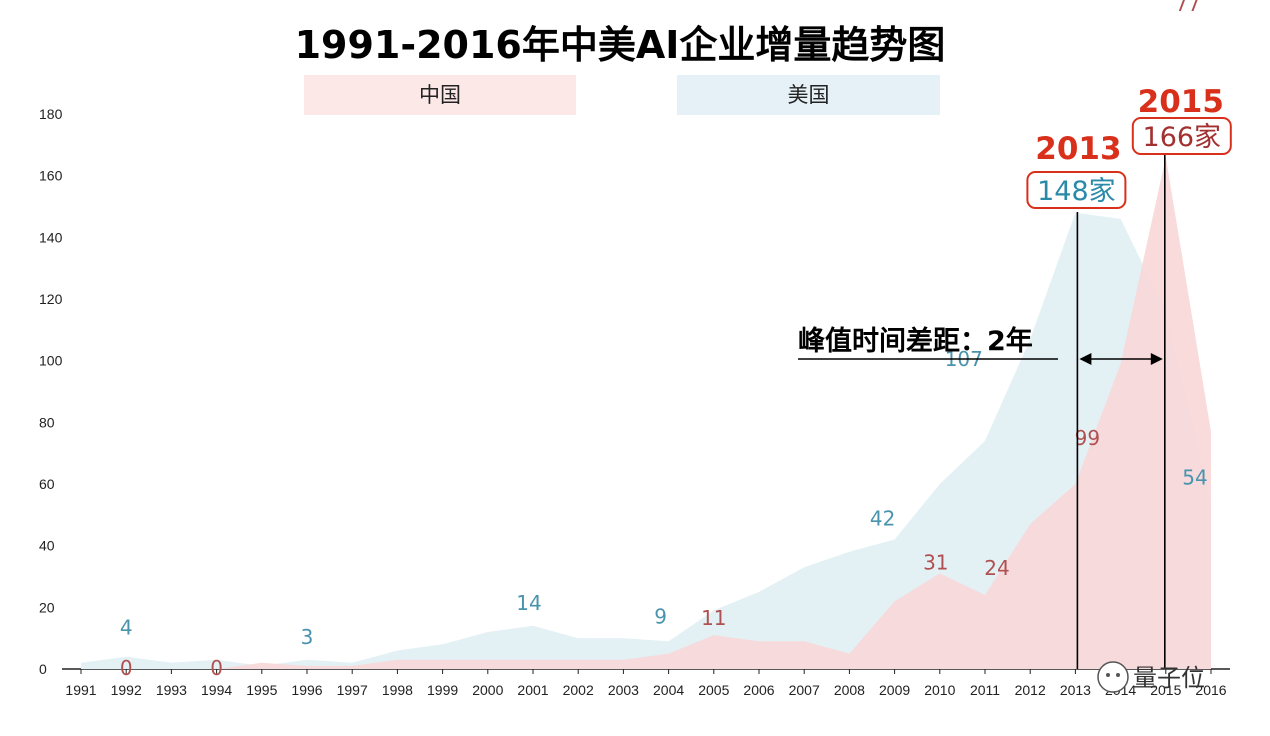 The height and width of the screenshot is (736, 1270). Describe the element at coordinates (882, 519) in the screenshot. I see `data-label-usa: 42` at that location.